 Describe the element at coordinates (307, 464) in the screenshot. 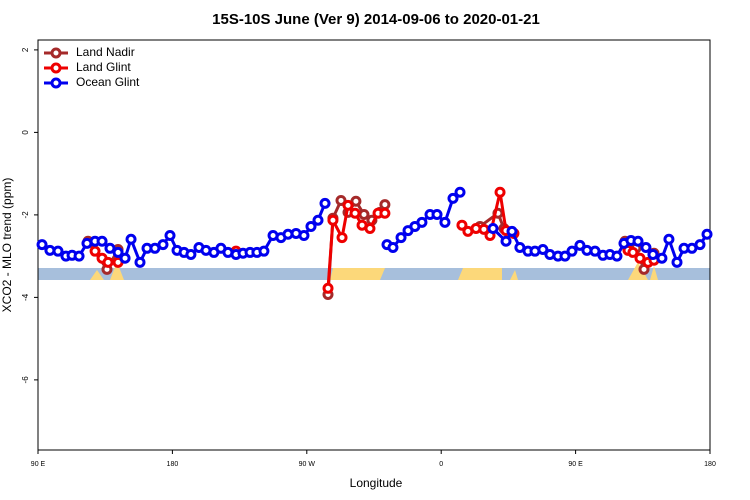

I see `x-tick-label: 90 W` at that location.